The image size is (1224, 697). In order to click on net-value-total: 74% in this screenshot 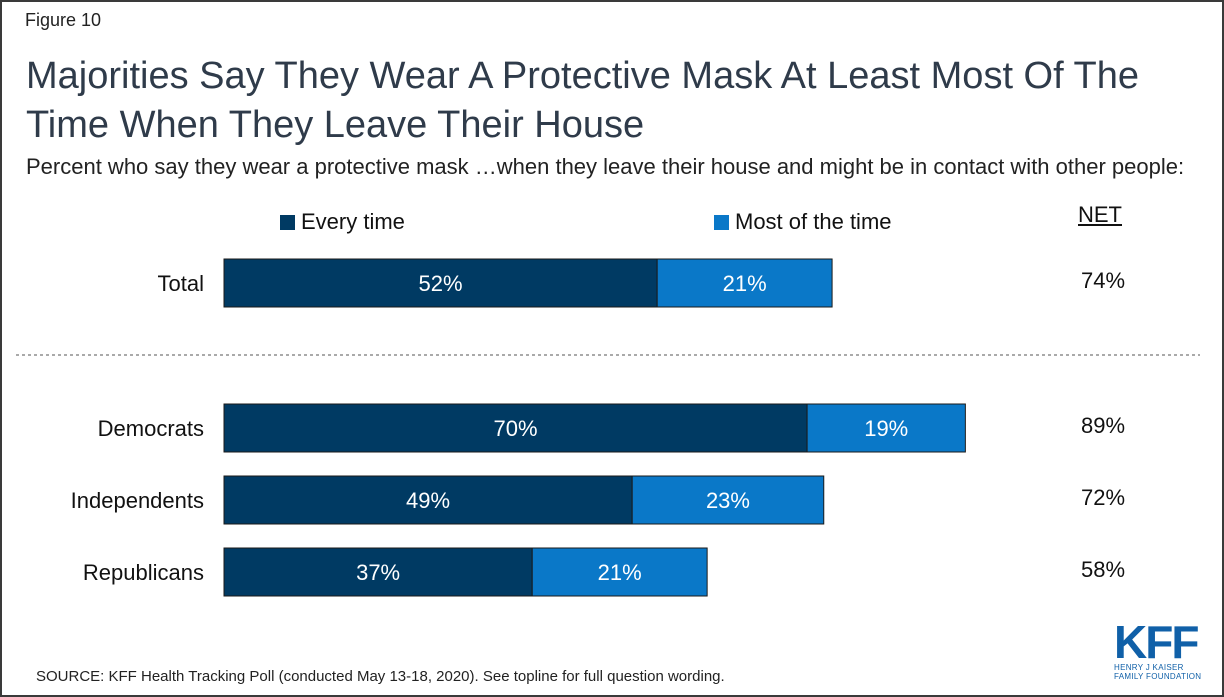, I will do `click(1103, 280)`.